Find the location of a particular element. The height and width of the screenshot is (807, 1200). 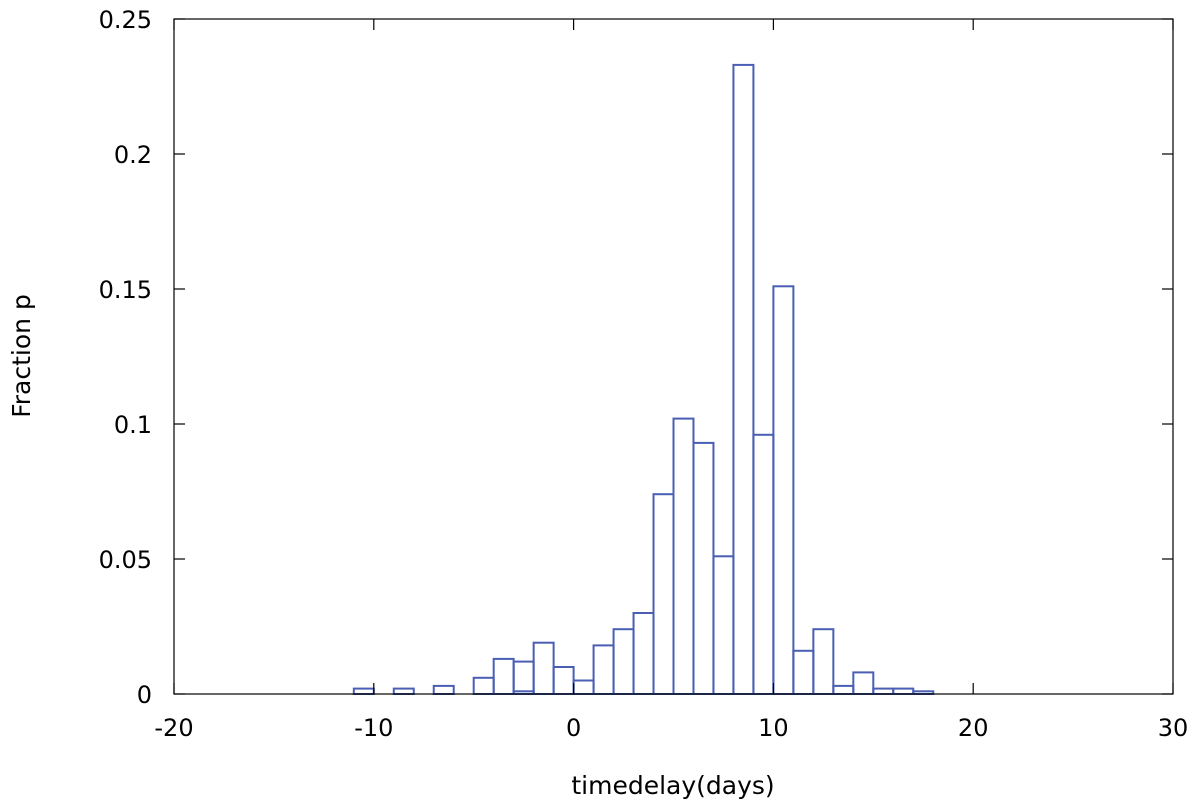

x-tick-label-3: 10 is located at coordinates (773, 728).